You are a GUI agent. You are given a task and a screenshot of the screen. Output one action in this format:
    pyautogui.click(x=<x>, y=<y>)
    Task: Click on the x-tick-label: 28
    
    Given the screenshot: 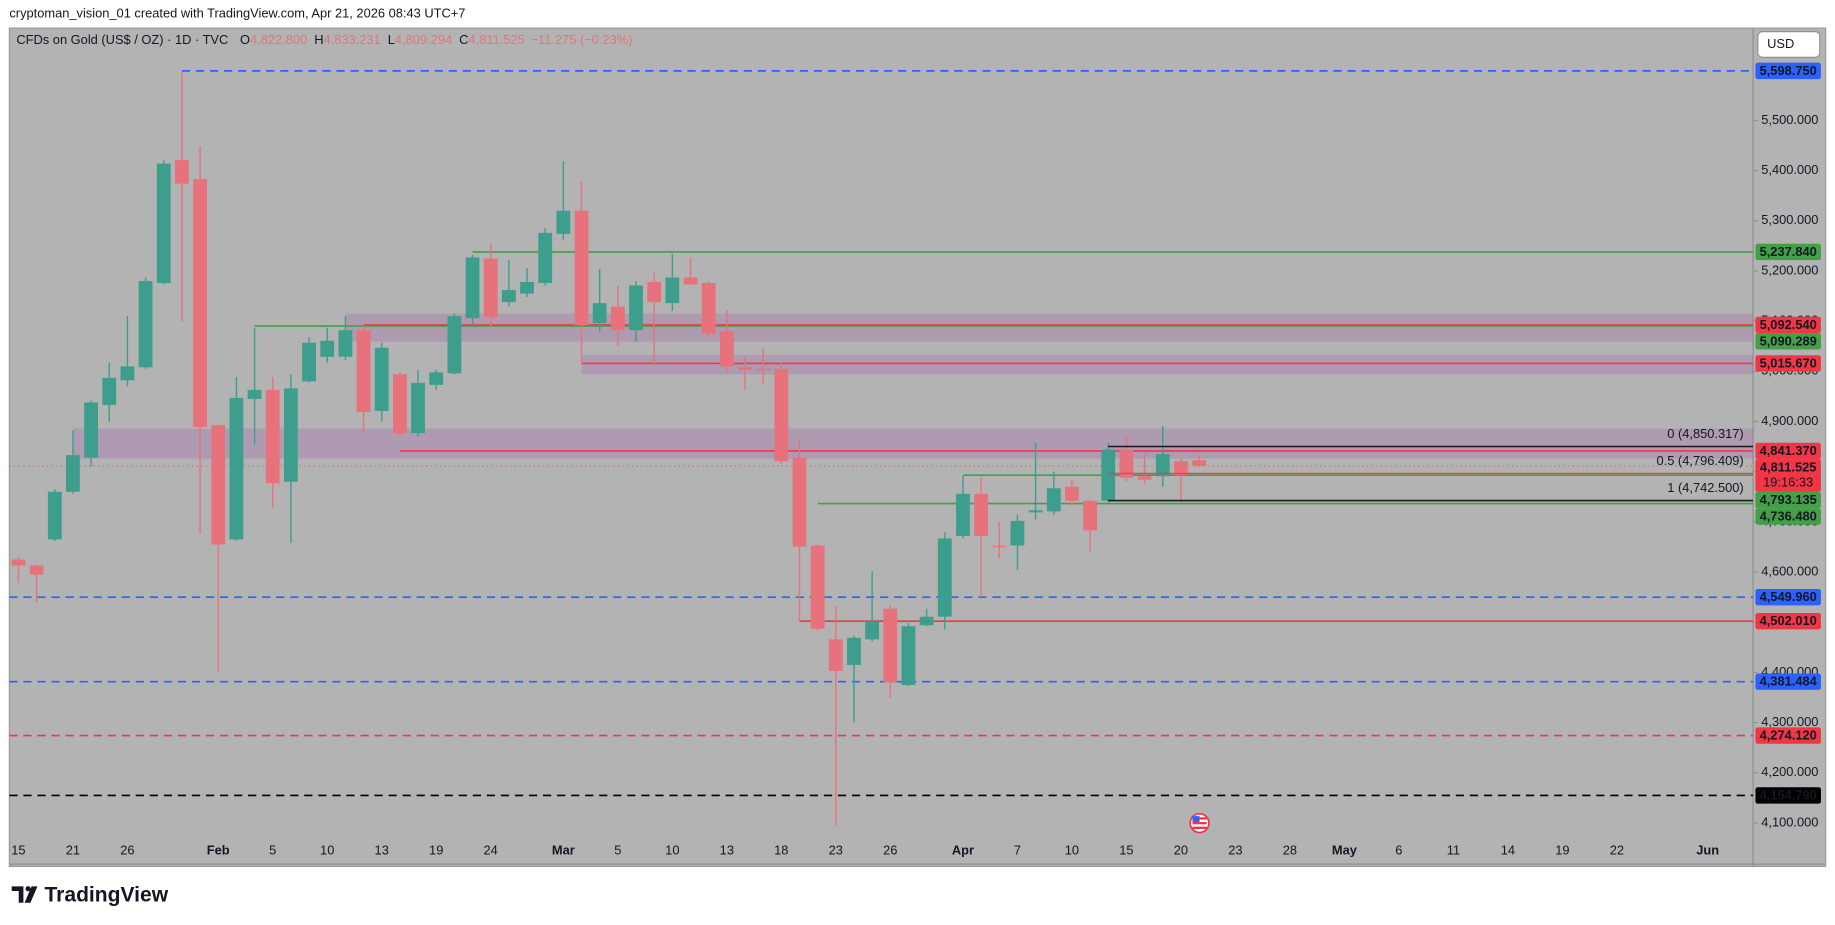 What is the action you would take?
    pyautogui.click(x=1290, y=850)
    